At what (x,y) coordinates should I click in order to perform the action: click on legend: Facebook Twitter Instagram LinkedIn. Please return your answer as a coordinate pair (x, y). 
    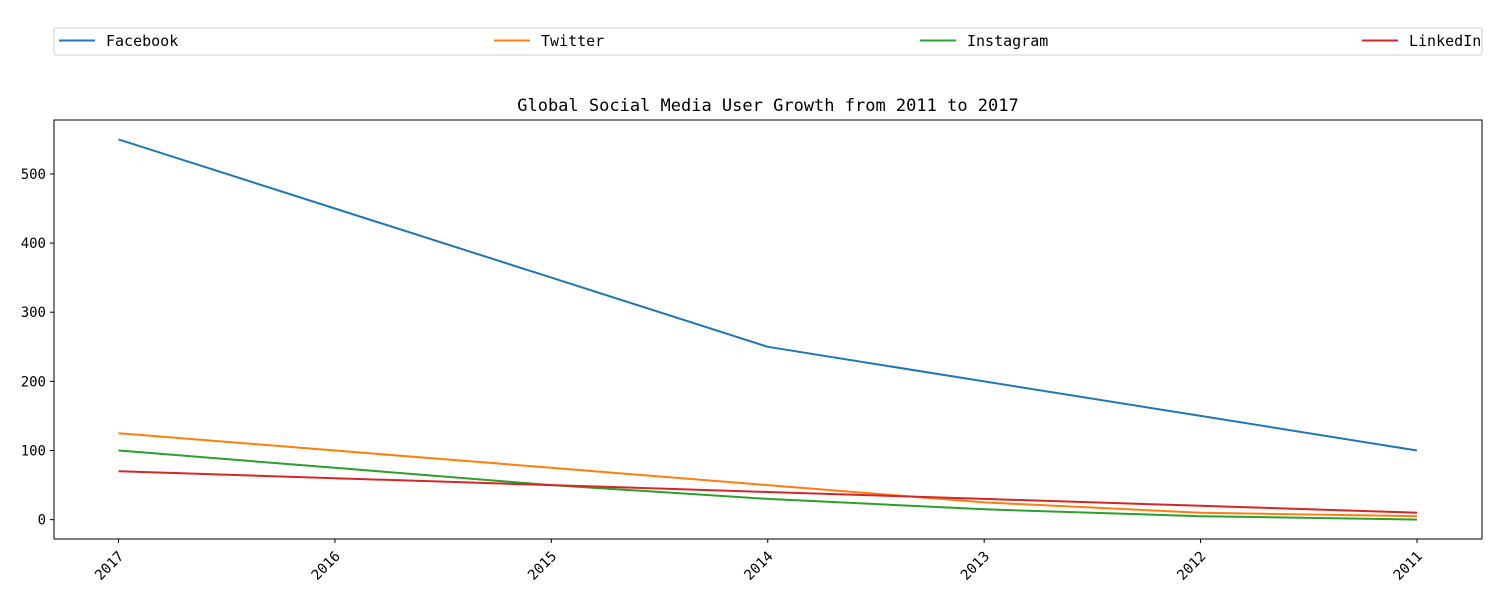
    Looking at the image, I should click on (770, 41).